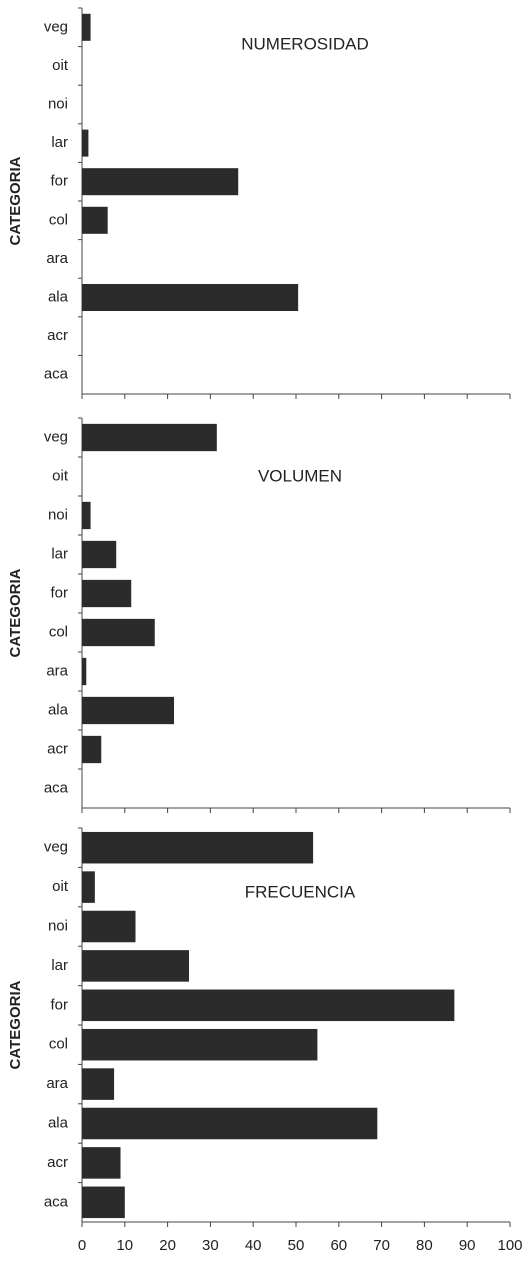 Image resolution: width=527 pixels, height=1262 pixels. What do you see at coordinates (300, 475) in the screenshot?
I see `chart-title: VOLUMEN` at bounding box center [300, 475].